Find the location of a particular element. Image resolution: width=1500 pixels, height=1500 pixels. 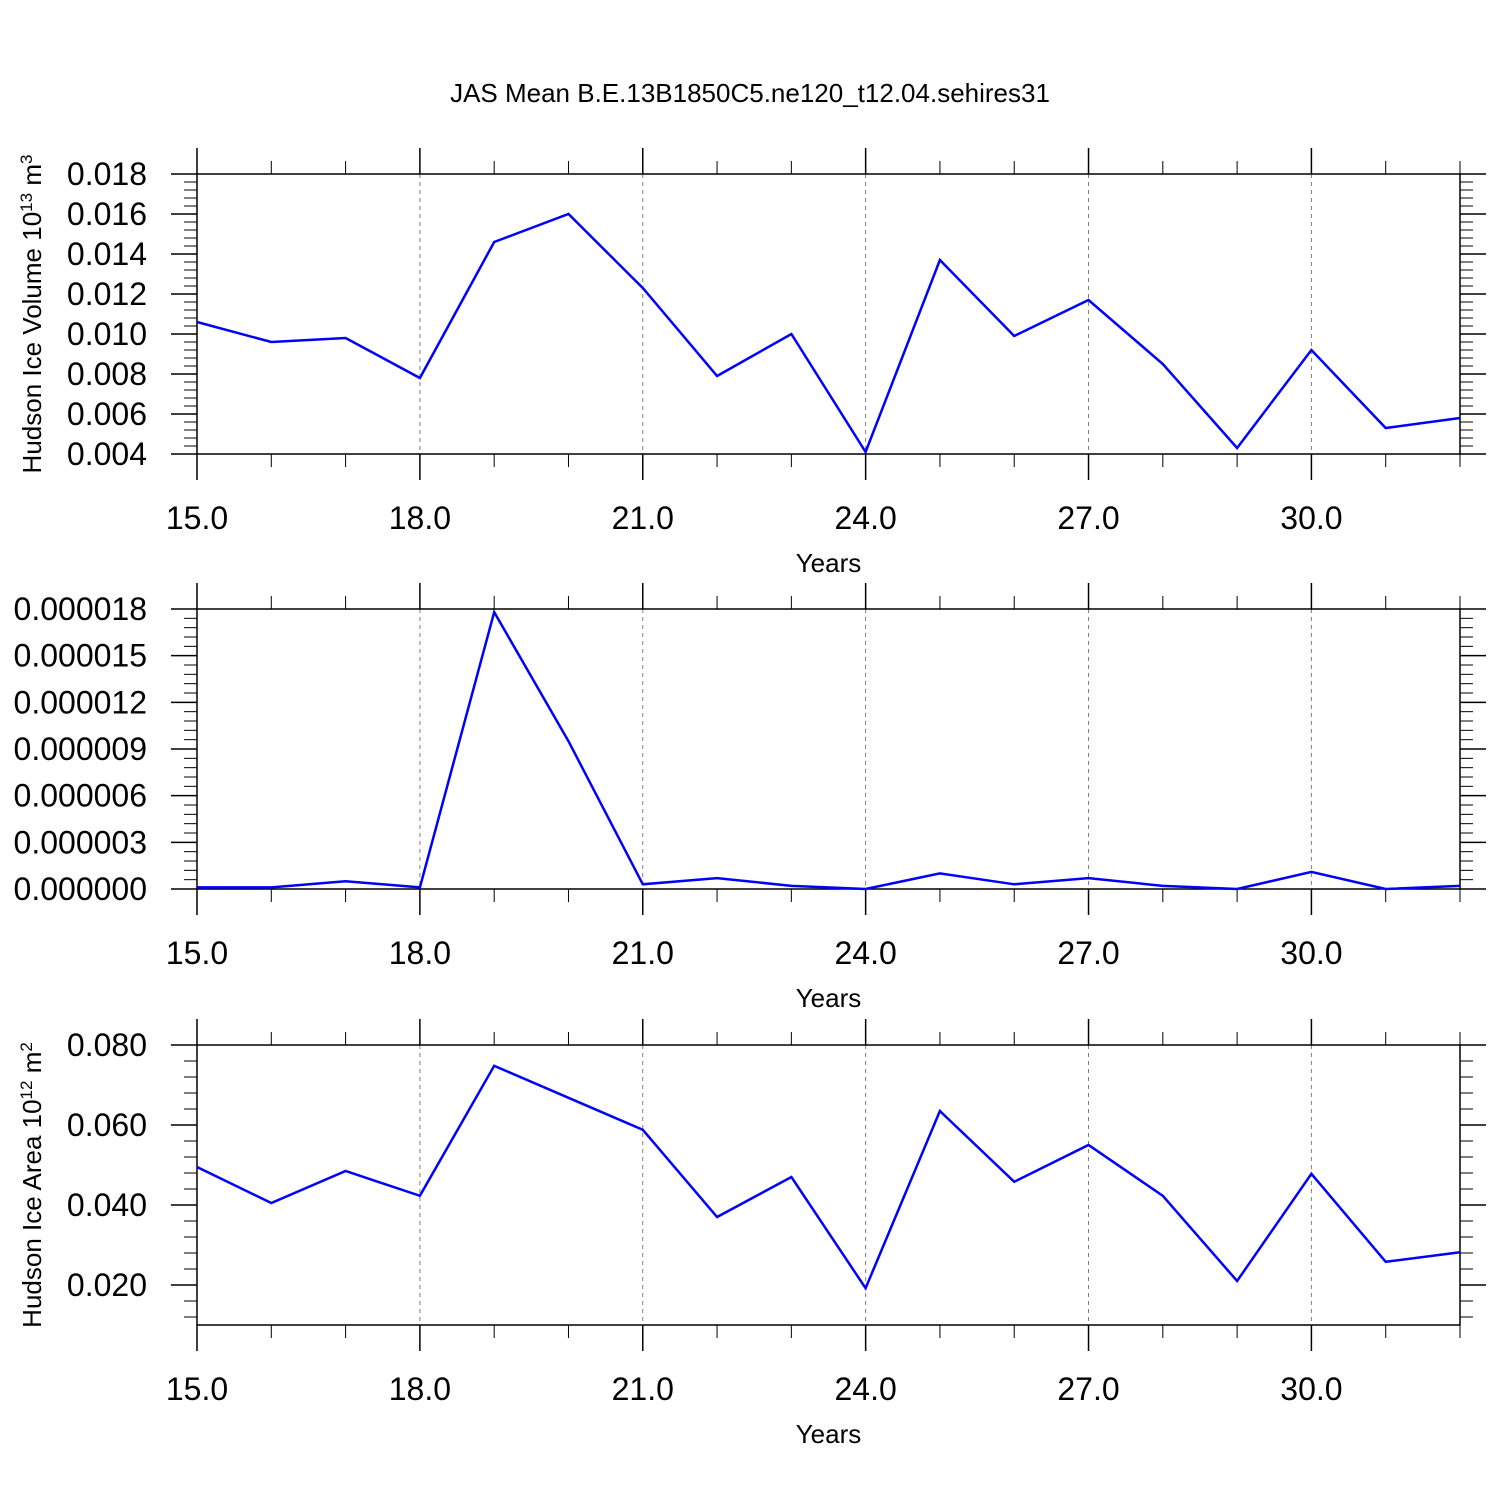

y-axis-label: Hudson Ice Volume 1013 m3 is located at coordinates (32, 314).